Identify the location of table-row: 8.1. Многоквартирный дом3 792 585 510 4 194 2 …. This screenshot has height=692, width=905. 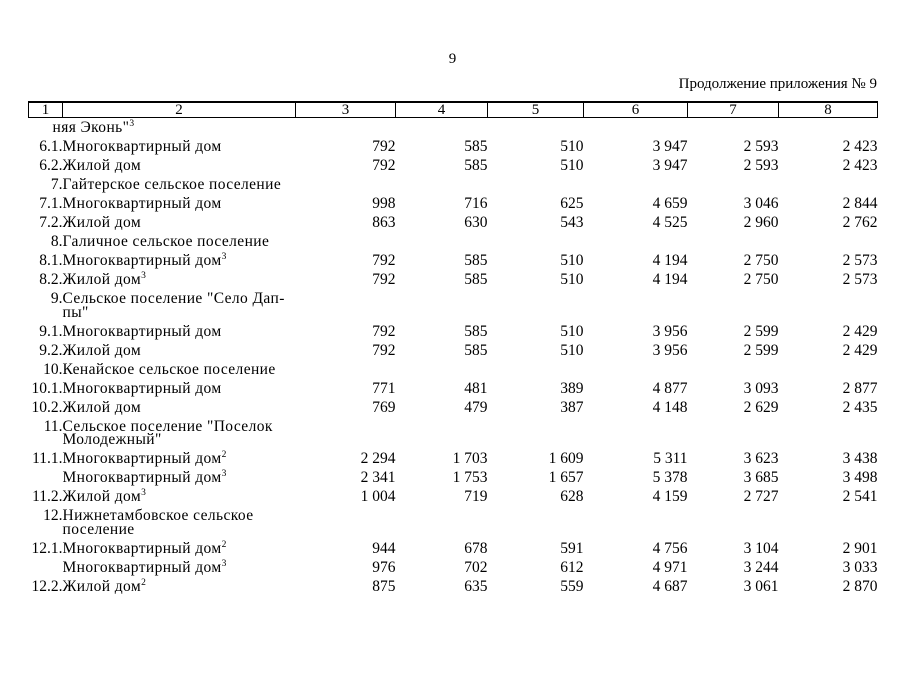
(453, 260).